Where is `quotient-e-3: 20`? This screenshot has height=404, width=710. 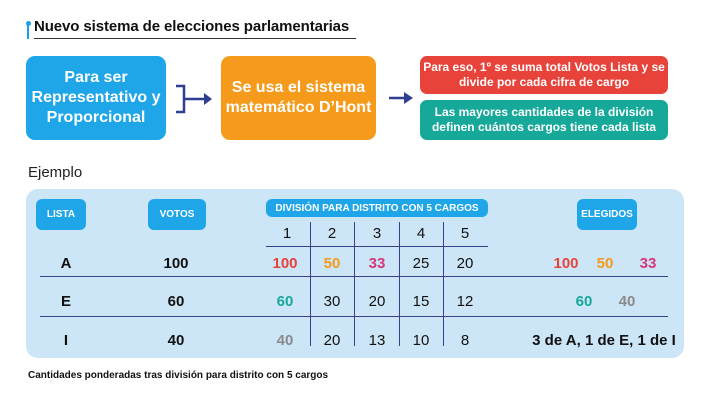
quotient-e-3: 20 is located at coordinates (377, 301).